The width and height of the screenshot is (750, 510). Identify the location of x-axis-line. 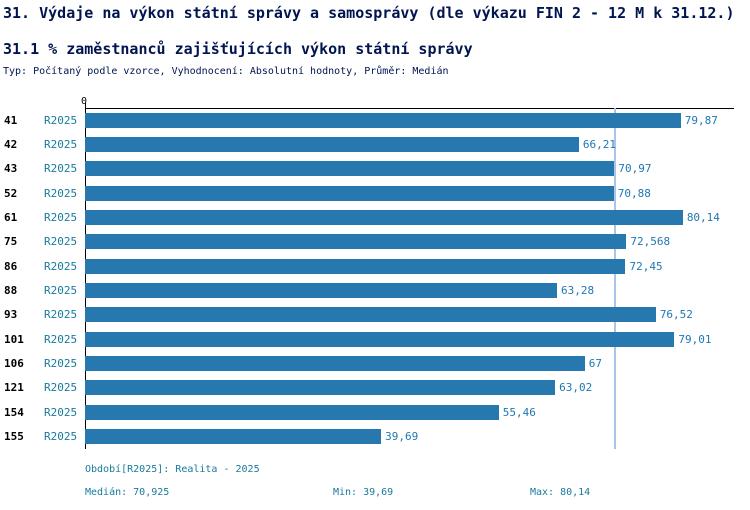
(409, 108).